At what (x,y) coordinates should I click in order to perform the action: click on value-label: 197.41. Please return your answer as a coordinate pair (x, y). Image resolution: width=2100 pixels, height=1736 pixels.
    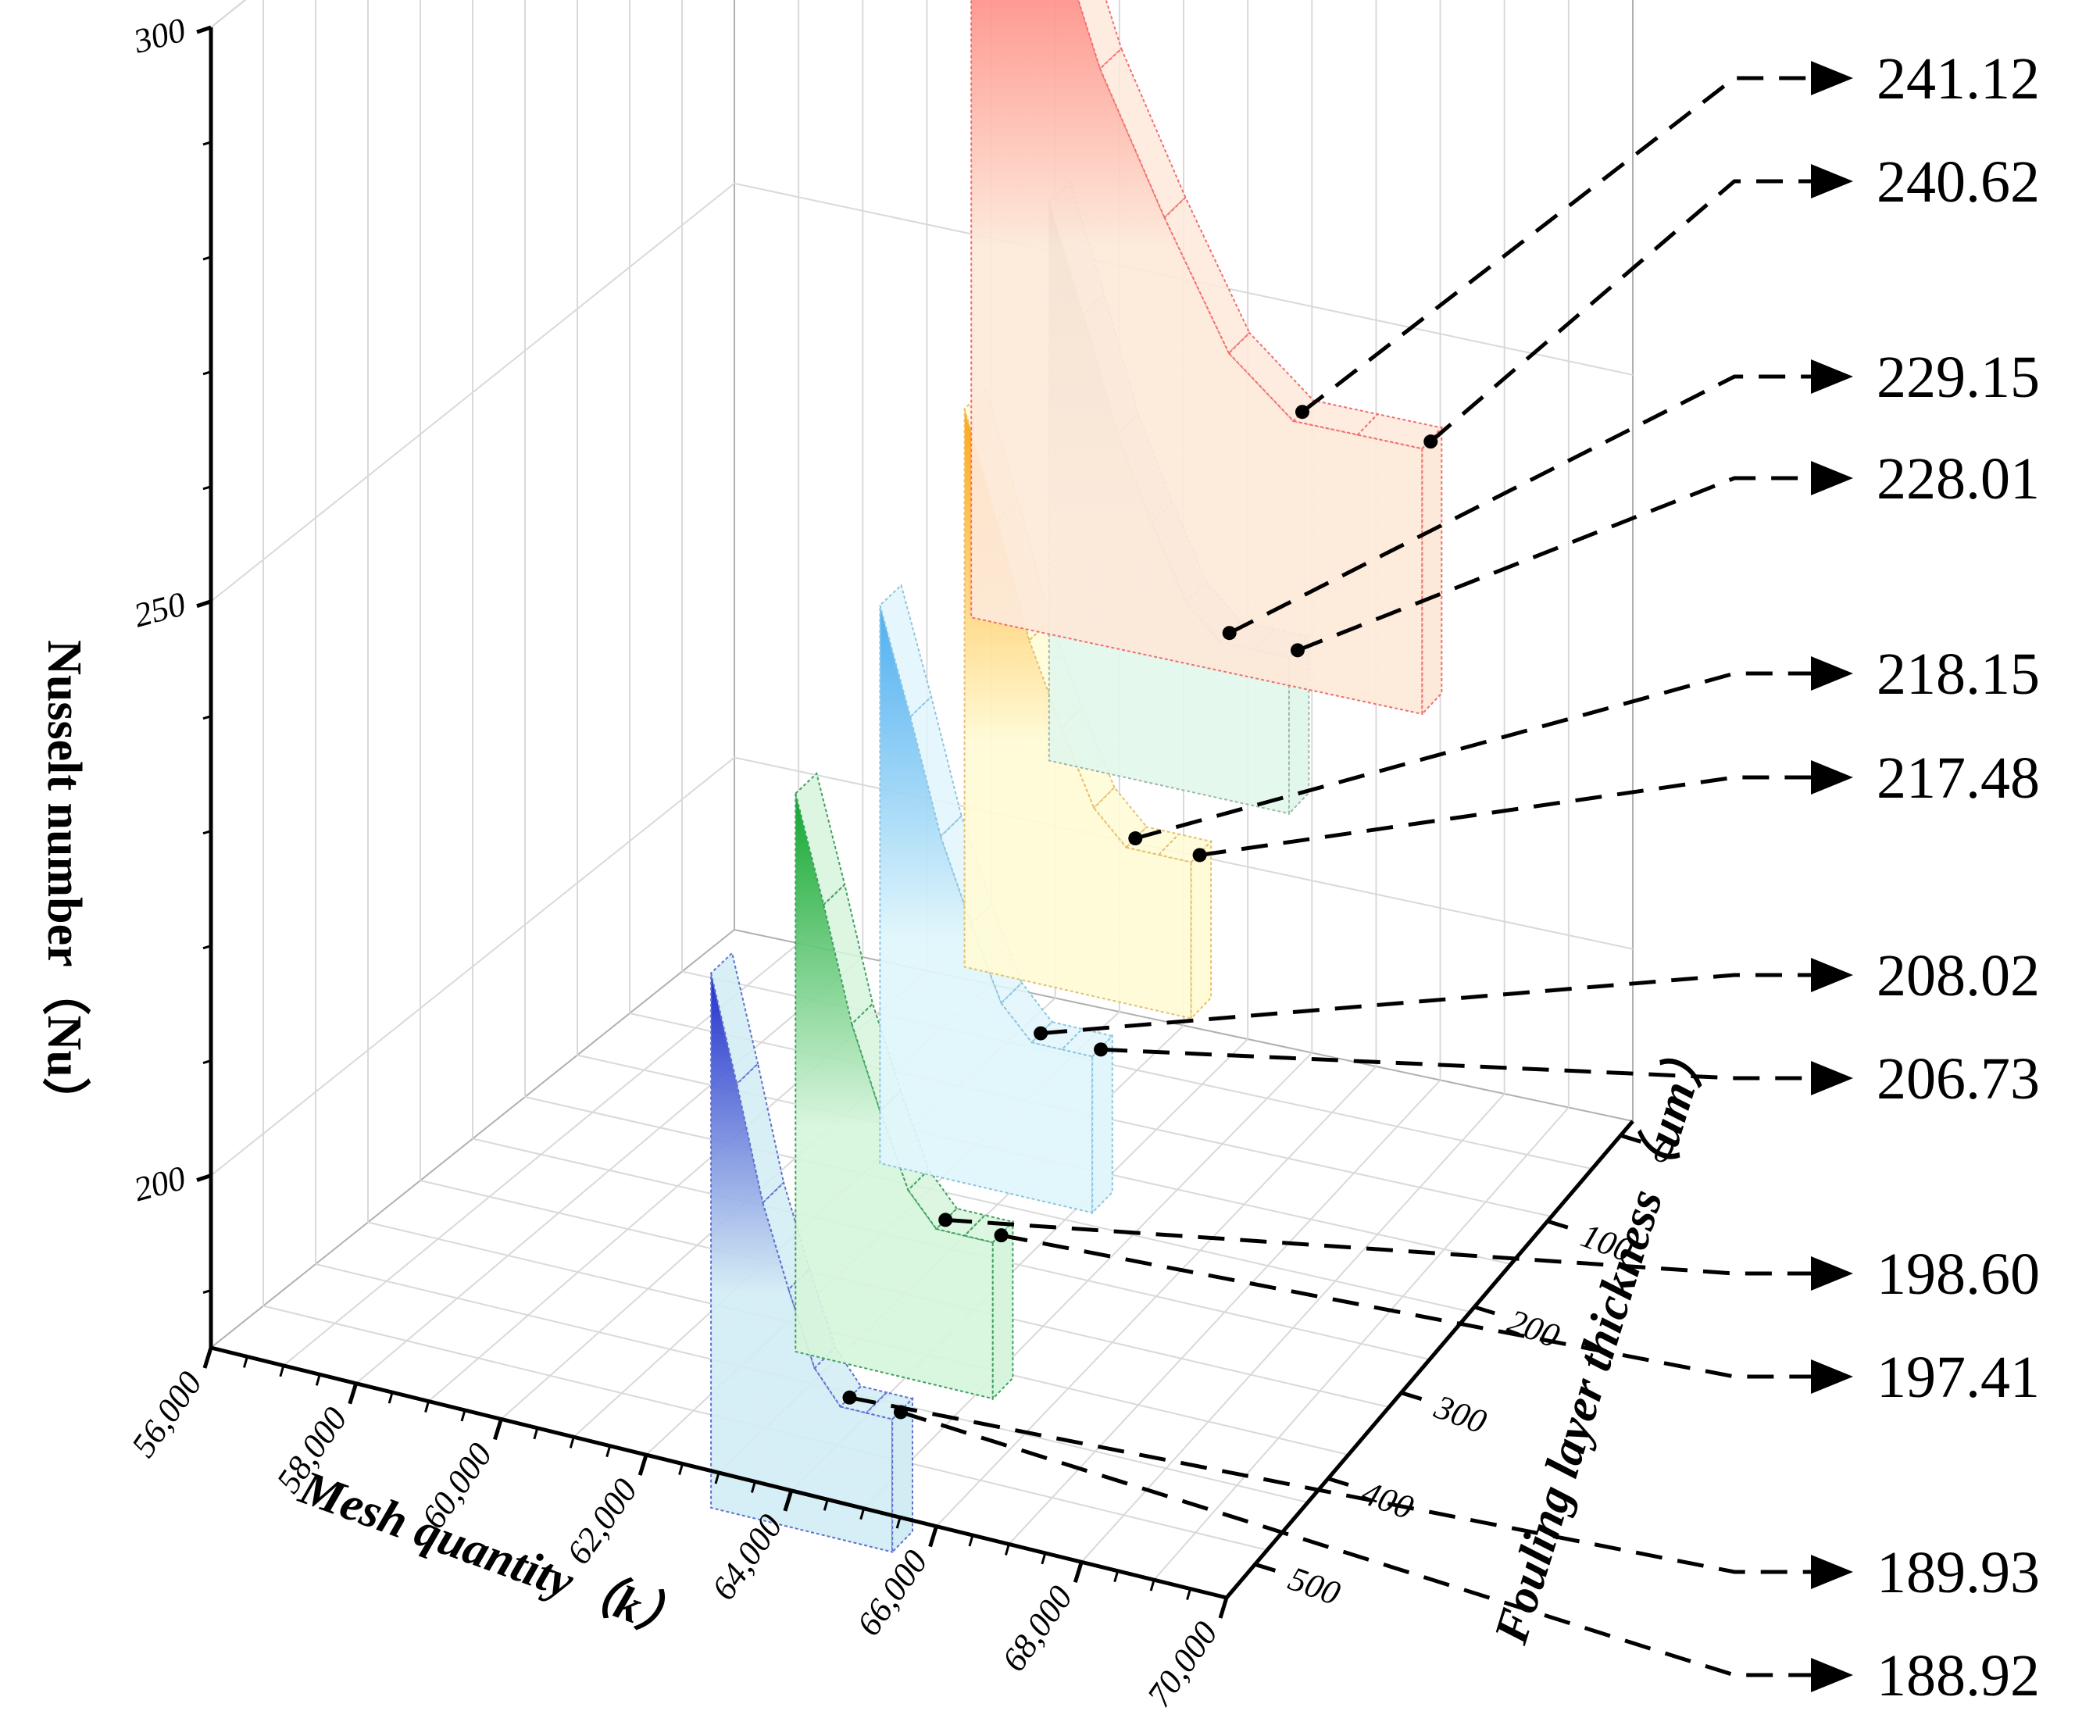
    Looking at the image, I should click on (1958, 1377).